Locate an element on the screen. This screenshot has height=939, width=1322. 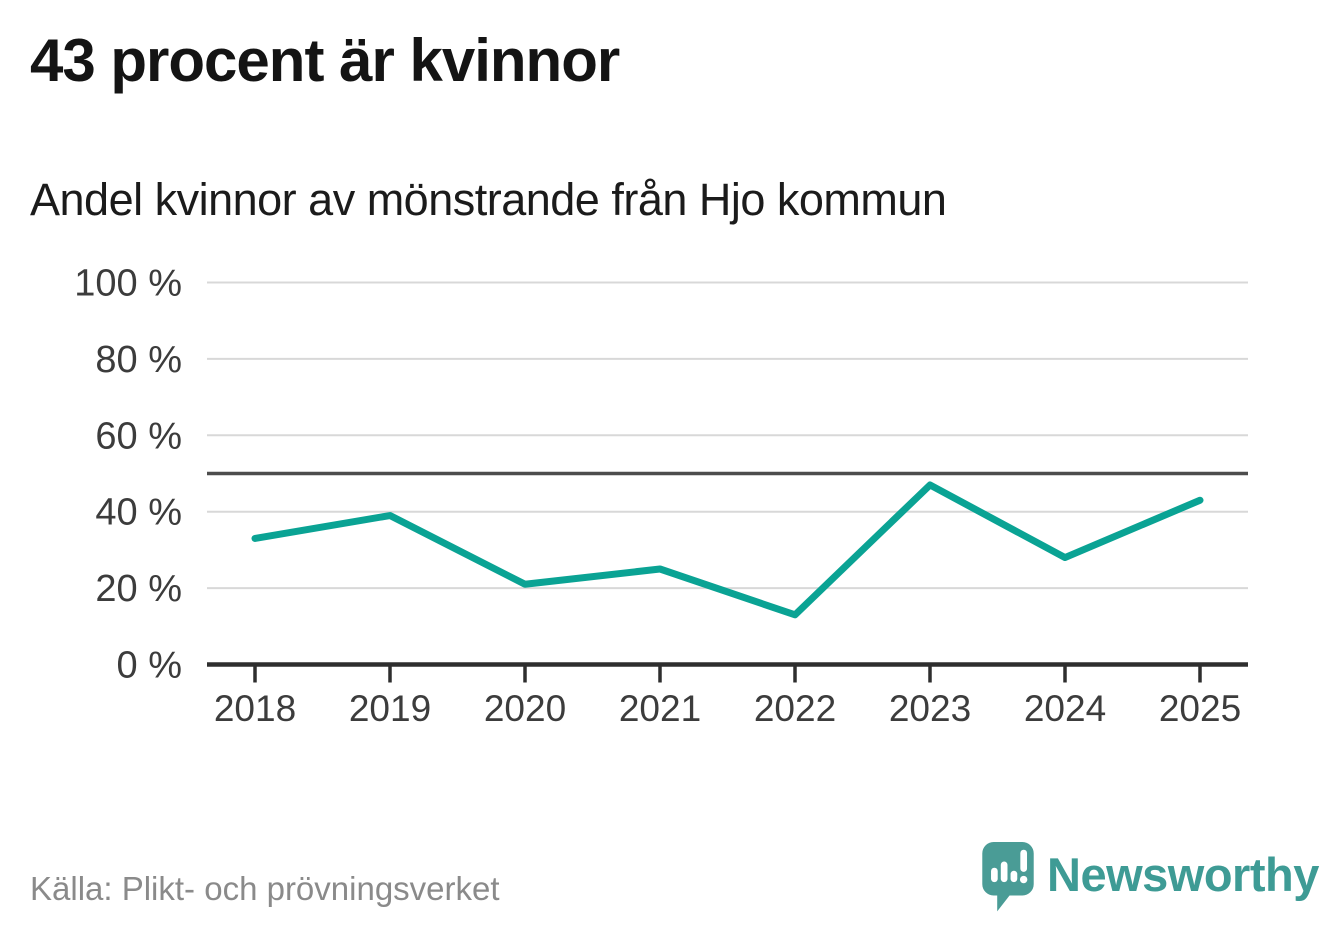
y-tick-label: 40 % is located at coordinates (138, 513).